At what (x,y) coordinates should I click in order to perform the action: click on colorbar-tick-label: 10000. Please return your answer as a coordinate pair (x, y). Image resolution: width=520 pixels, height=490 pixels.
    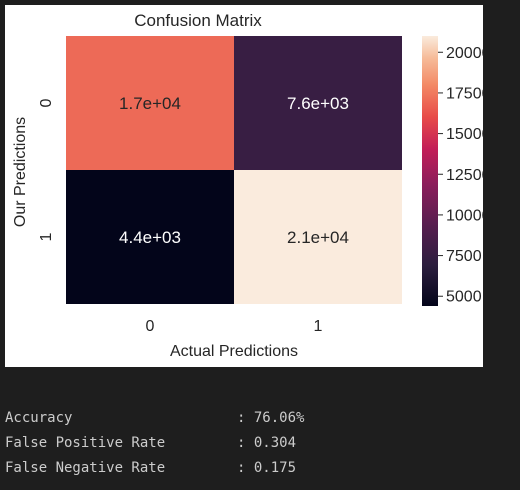
    Looking at the image, I should click on (464, 215).